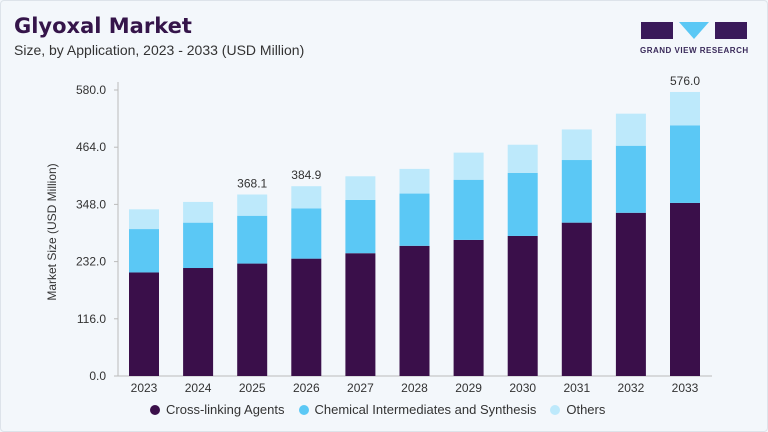  What do you see at coordinates (576, 388) in the screenshot?
I see `x-tick-label: 2031` at bounding box center [576, 388].